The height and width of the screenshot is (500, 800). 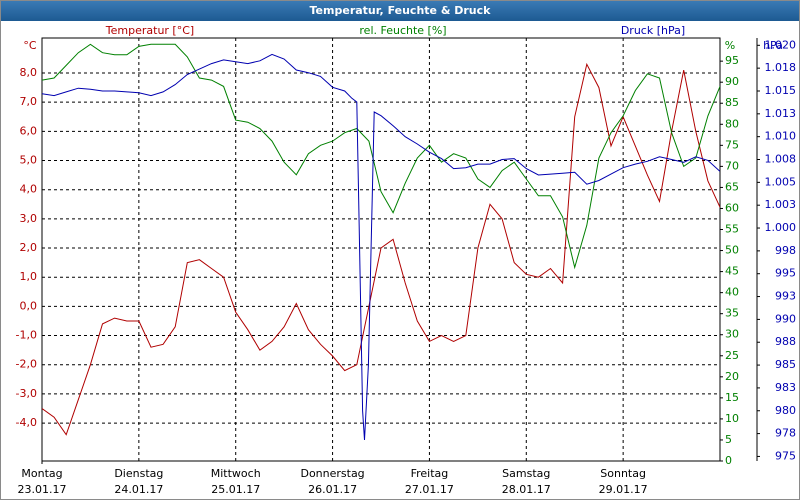 What do you see at coordinates (29, 305) in the screenshot?
I see `y-tick-label: 0,0` at bounding box center [29, 305].